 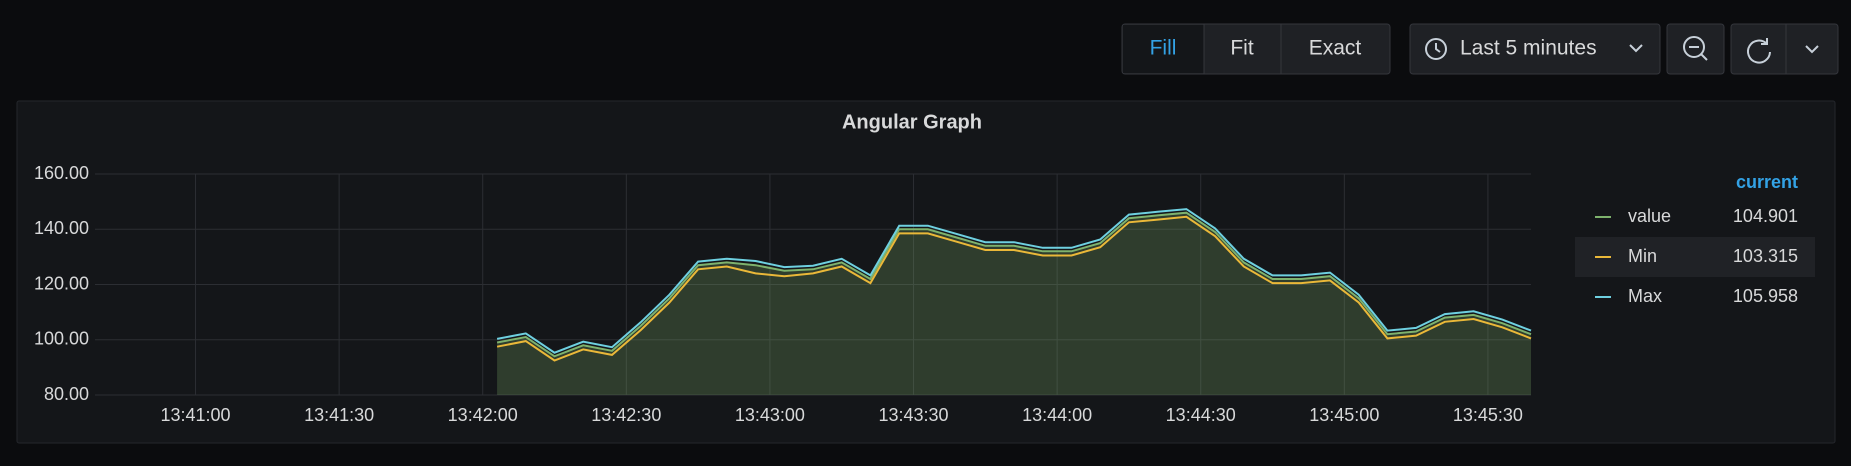 I want to click on x-tick-label: 13:45:30, so click(x=1488, y=415).